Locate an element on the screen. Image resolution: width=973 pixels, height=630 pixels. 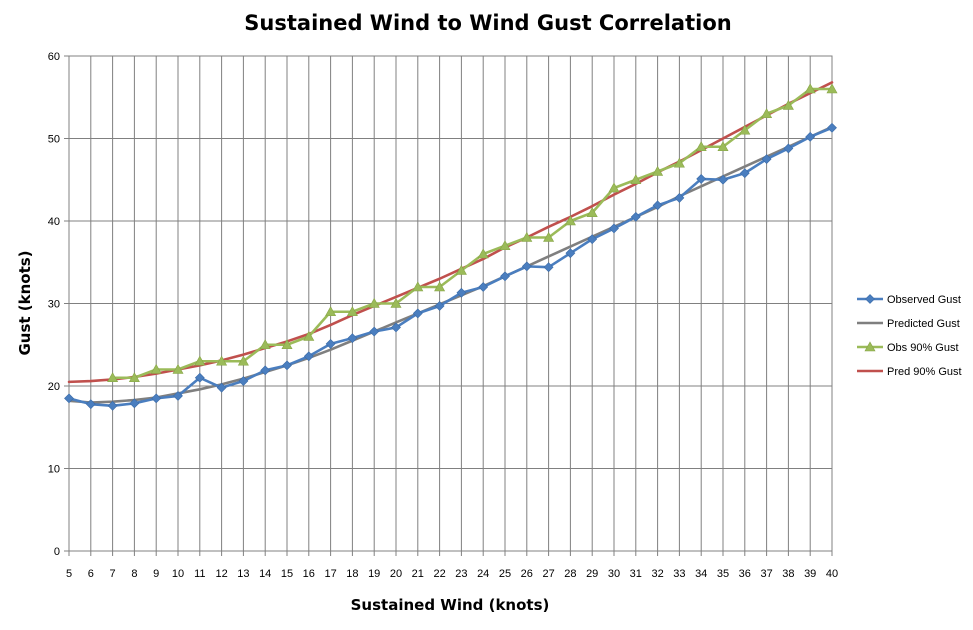
x-tick-label-33: 33 is located at coordinates (679, 574).